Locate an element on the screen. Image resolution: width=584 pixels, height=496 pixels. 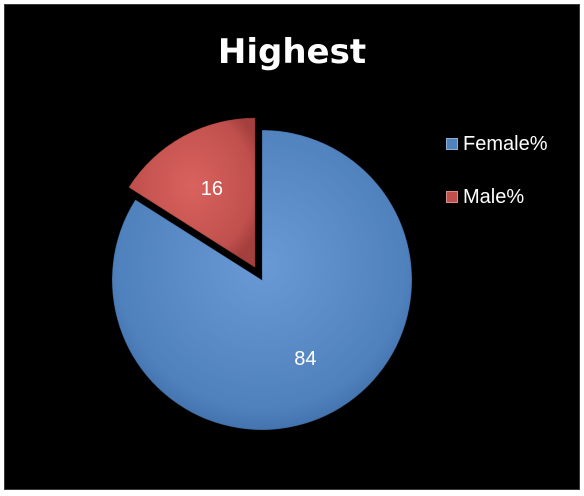
data-label-male: 16 is located at coordinates (212, 189).